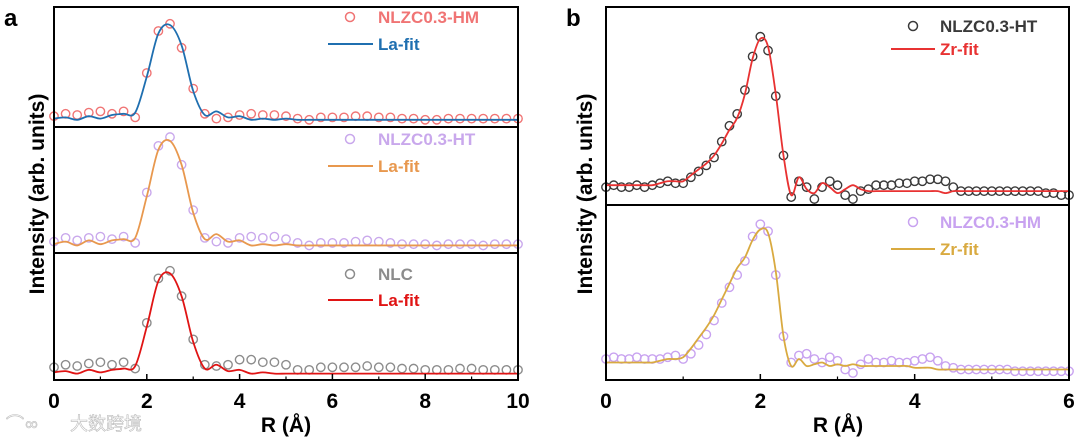  I want to click on subplot-3: NLC La-fit, so click(286, 313).